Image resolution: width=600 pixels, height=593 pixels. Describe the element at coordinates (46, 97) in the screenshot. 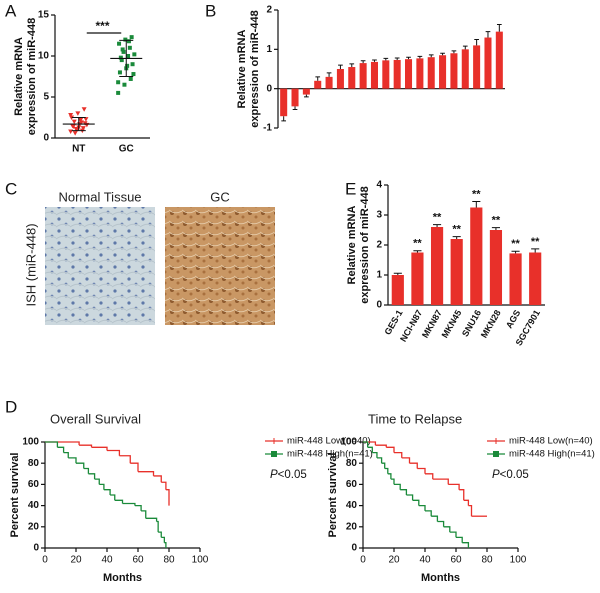

I see `y-tick-label: 5` at that location.